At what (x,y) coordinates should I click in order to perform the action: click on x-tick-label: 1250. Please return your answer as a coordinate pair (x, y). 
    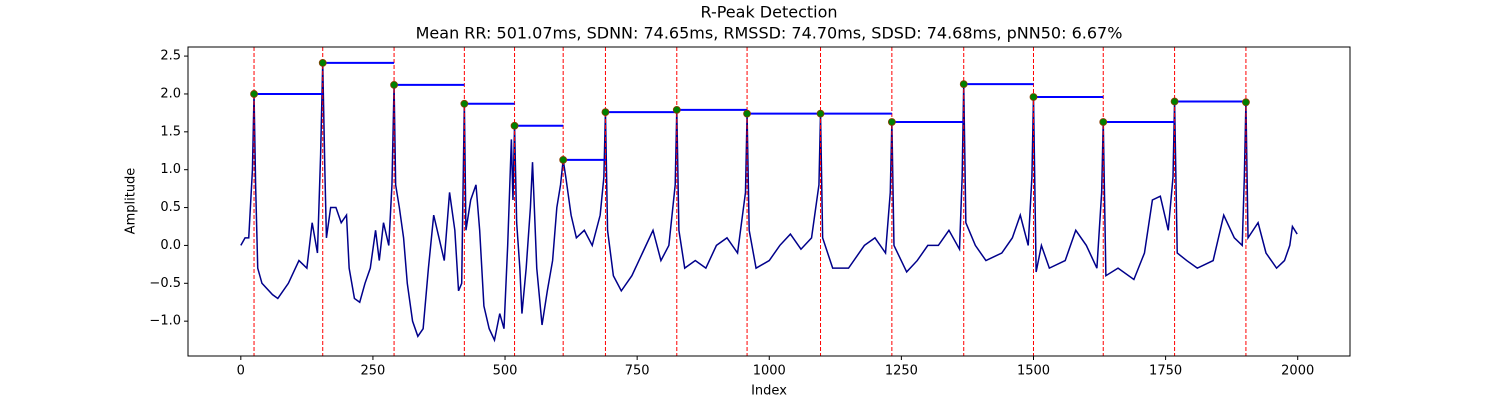
    Looking at the image, I should click on (901, 371).